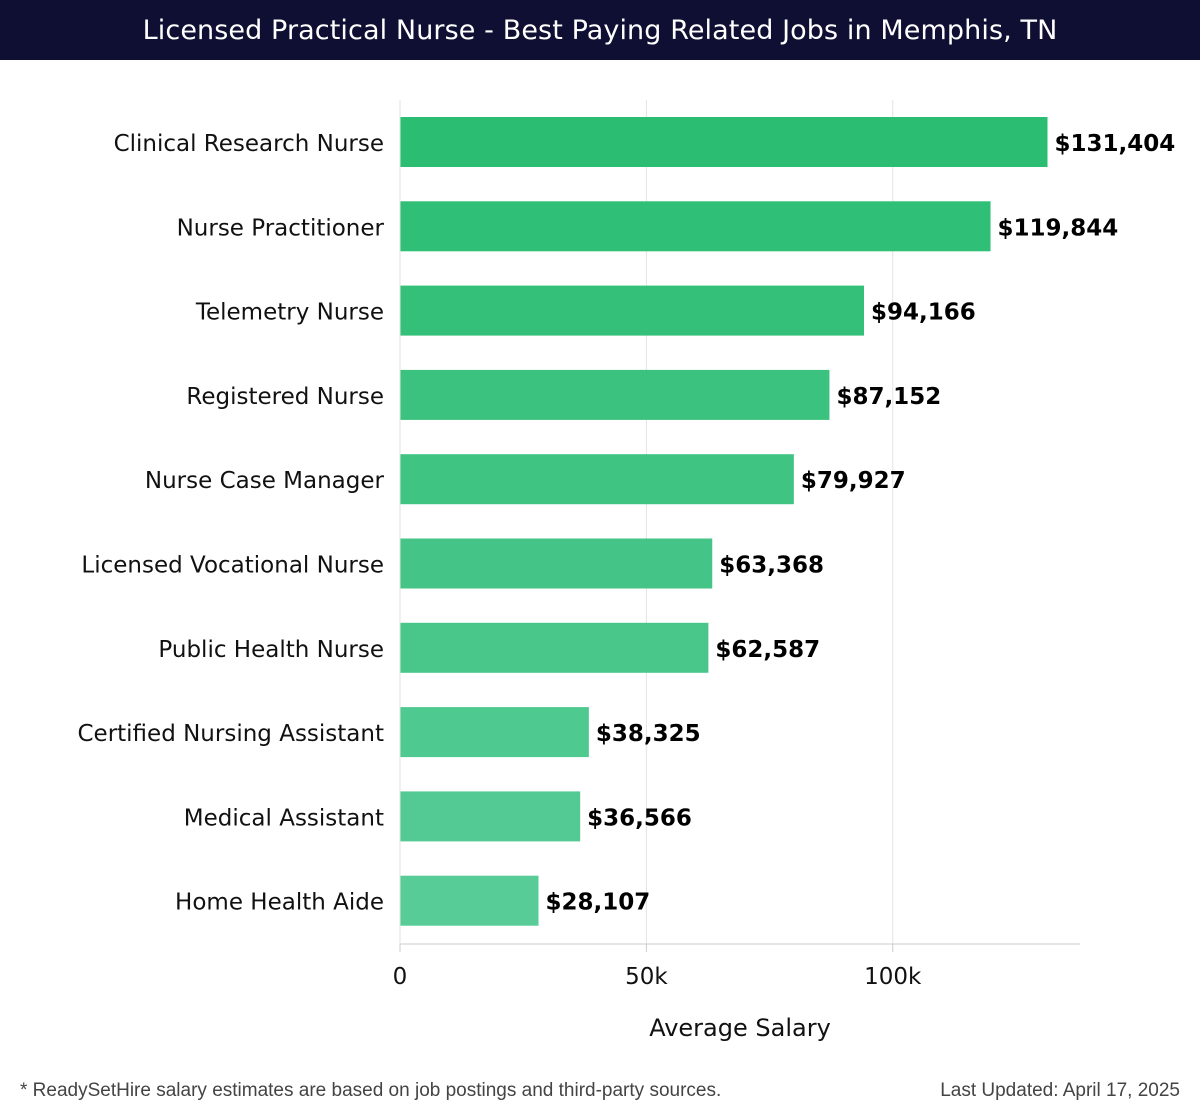 The width and height of the screenshot is (1200, 1120). Describe the element at coordinates (639, 818) in the screenshot. I see `data-label: $36,566` at that location.